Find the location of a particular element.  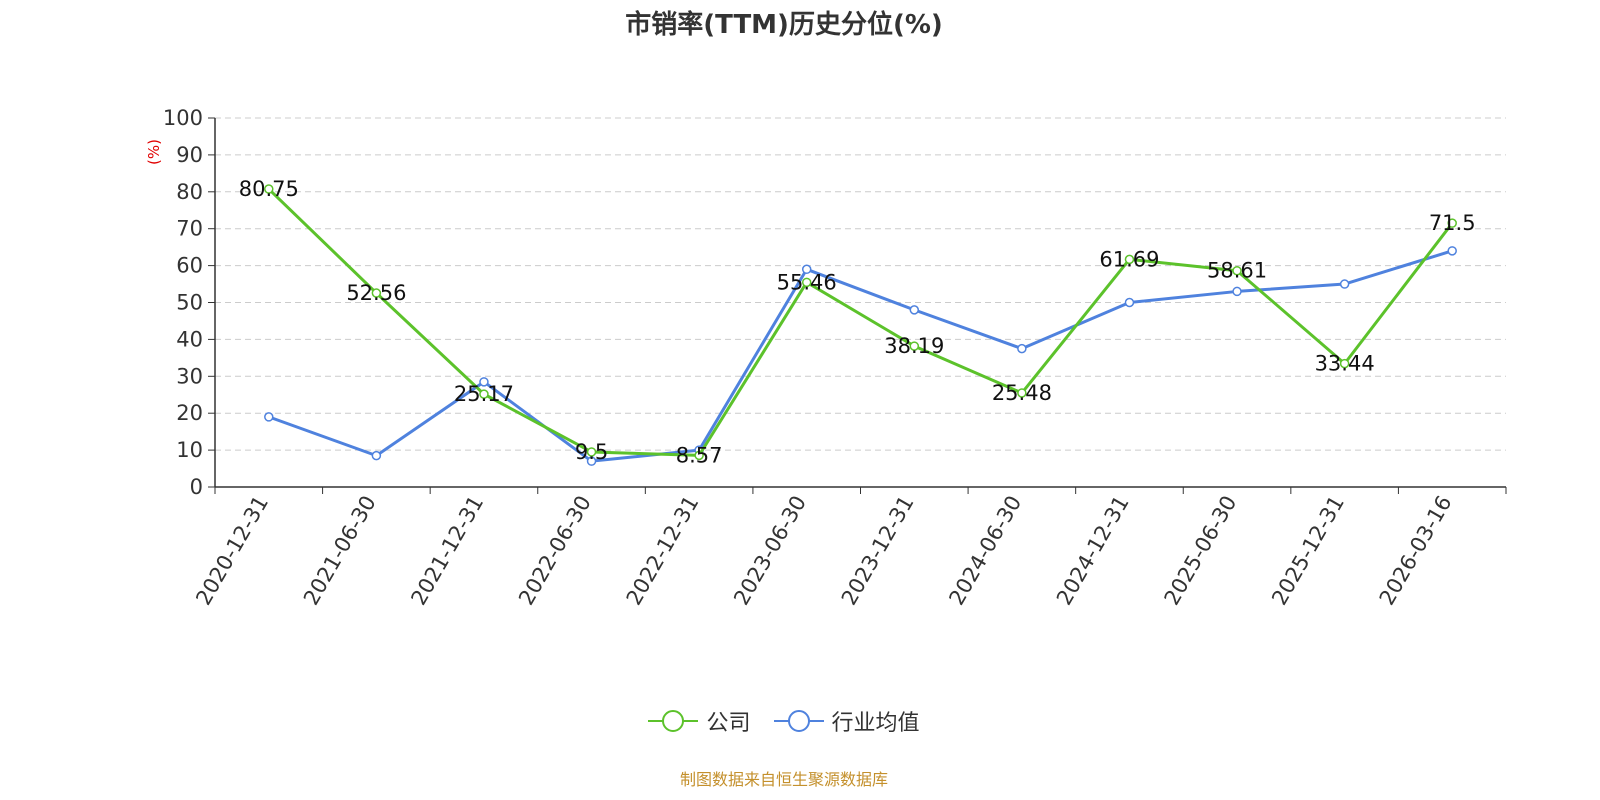

data-label: 55.46 is located at coordinates (807, 282).